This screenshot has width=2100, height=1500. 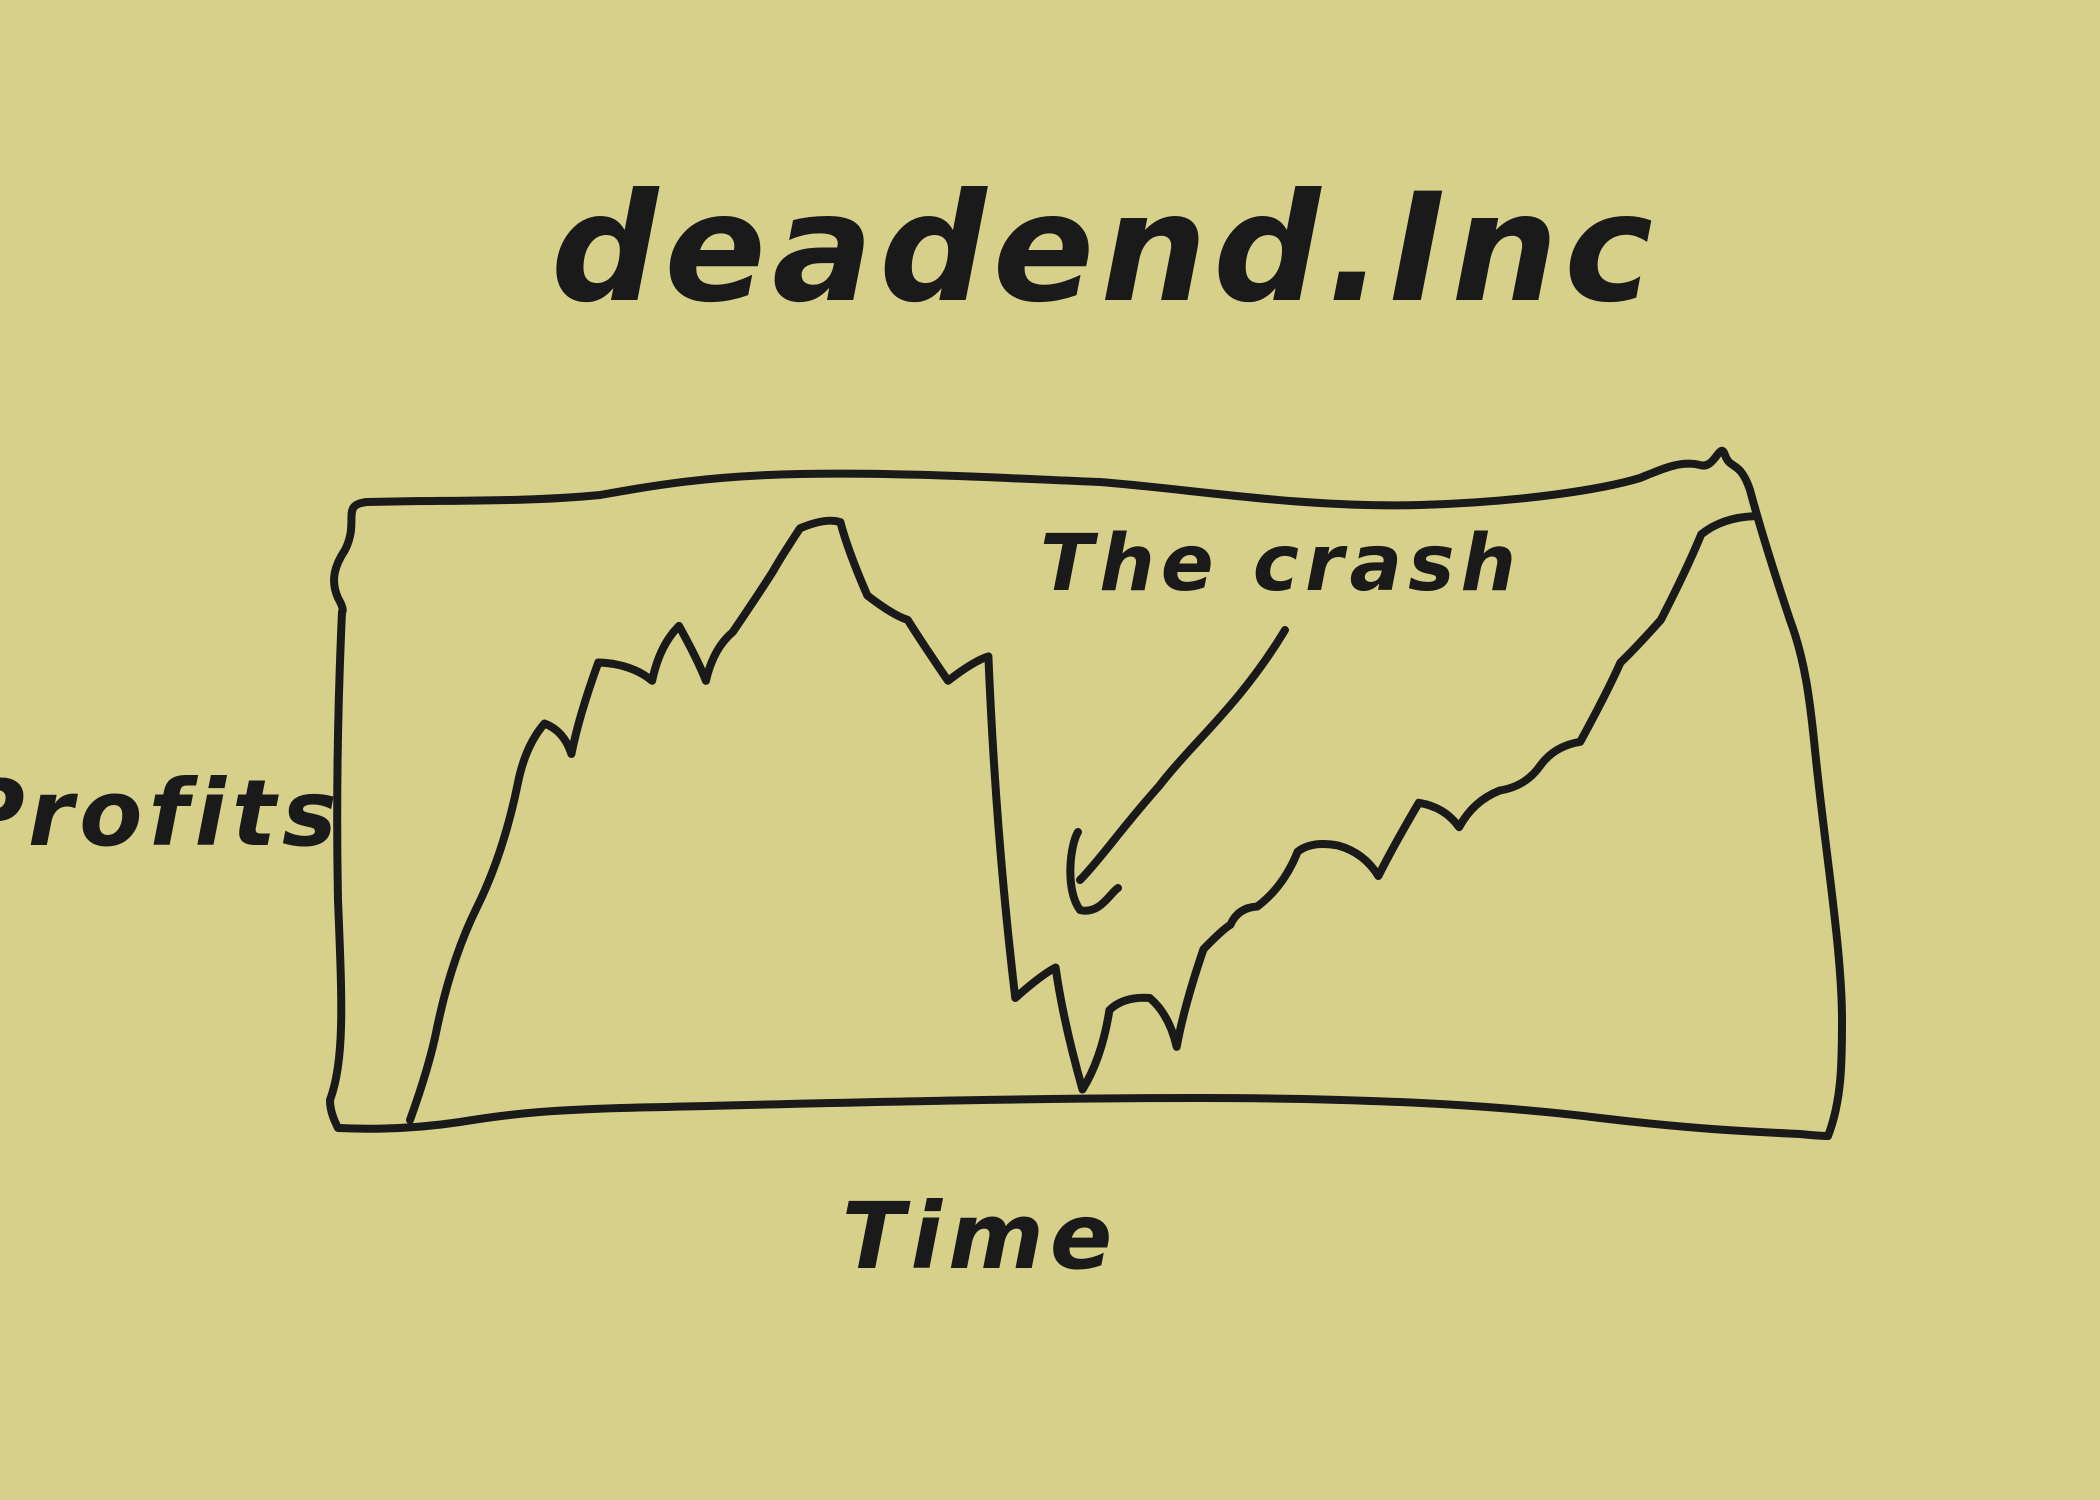 I want to click on annotation-arrow-shaft, so click(x=1182, y=755).